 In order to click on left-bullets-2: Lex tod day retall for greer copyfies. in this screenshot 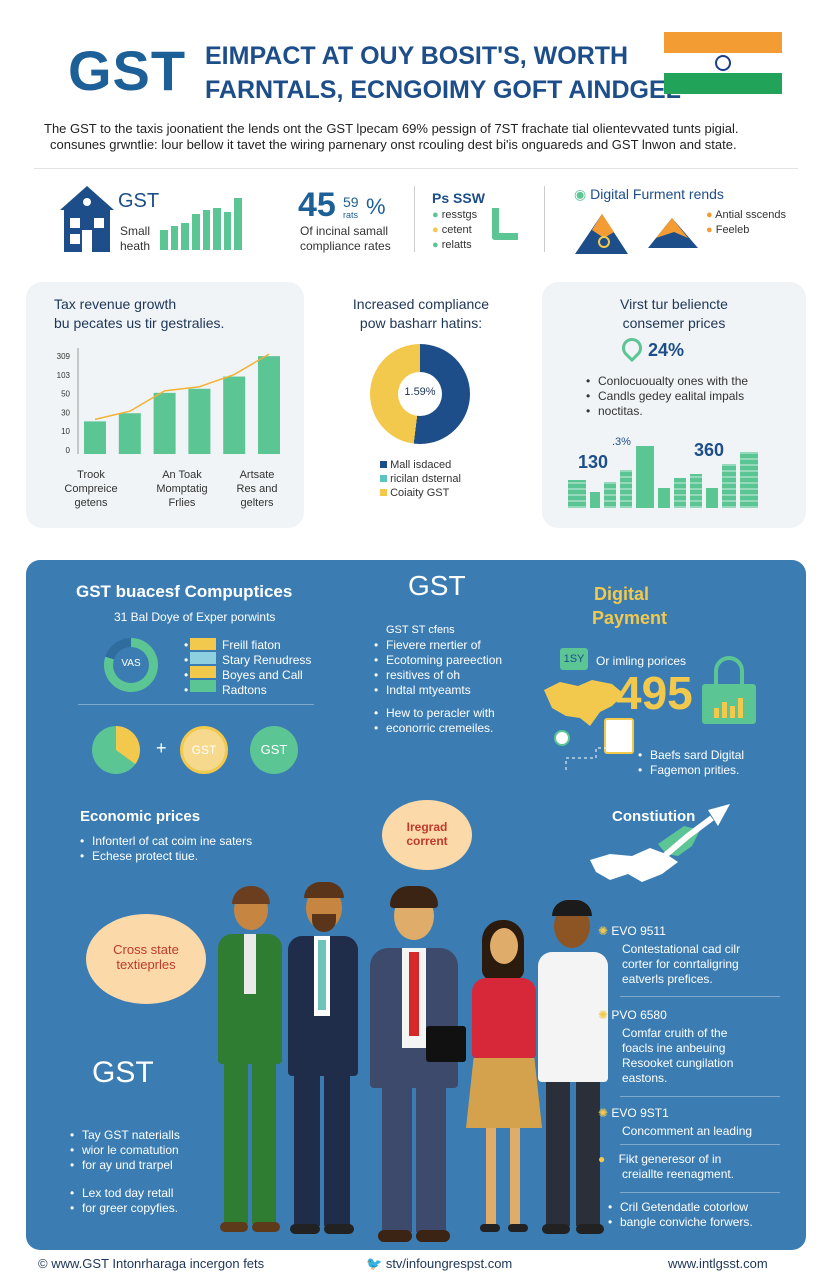, I will do `click(124, 1201)`.